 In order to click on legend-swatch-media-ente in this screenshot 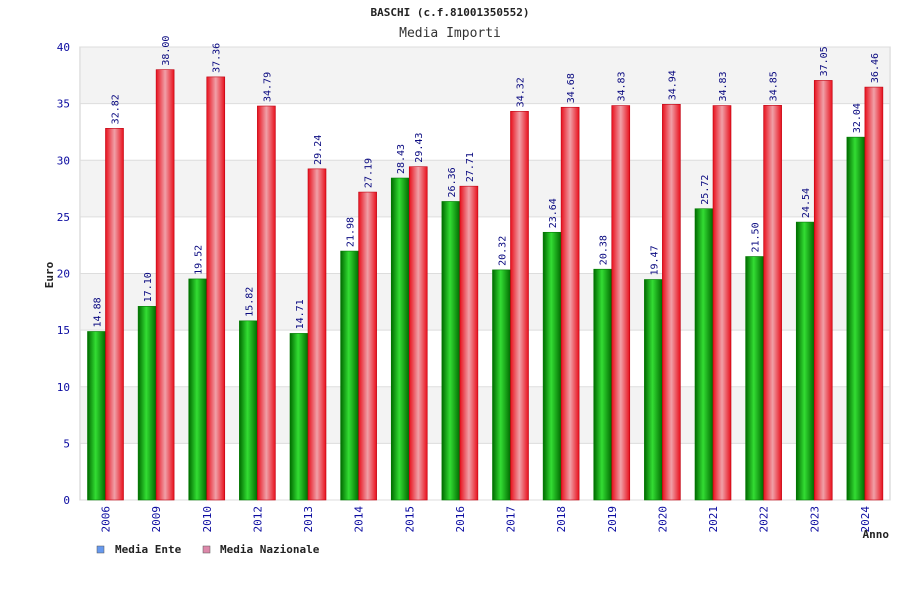, I will do `click(100, 549)`.